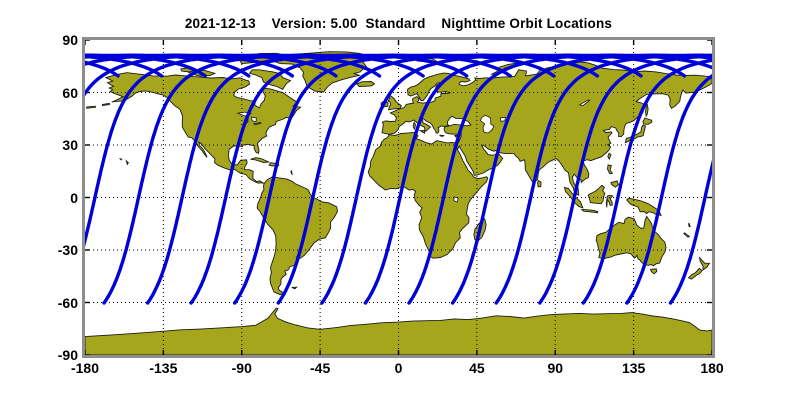 The width and height of the screenshot is (800, 400). Describe the element at coordinates (67, 250) in the screenshot. I see `y-tick-label: -30` at that location.